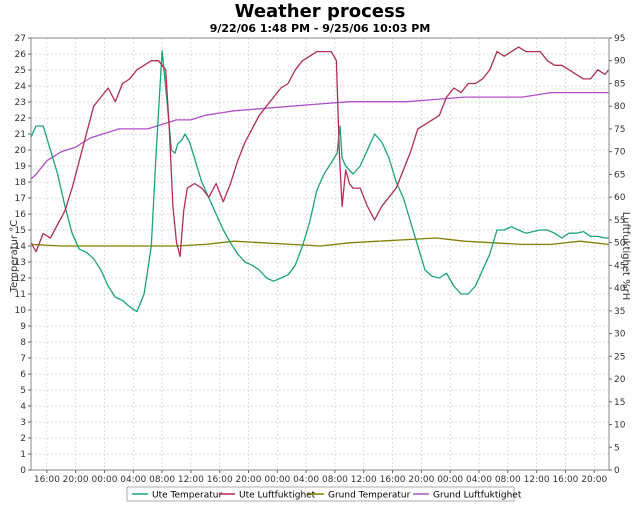  I want to click on legend-label: Ute Temperatur, so click(187, 496).